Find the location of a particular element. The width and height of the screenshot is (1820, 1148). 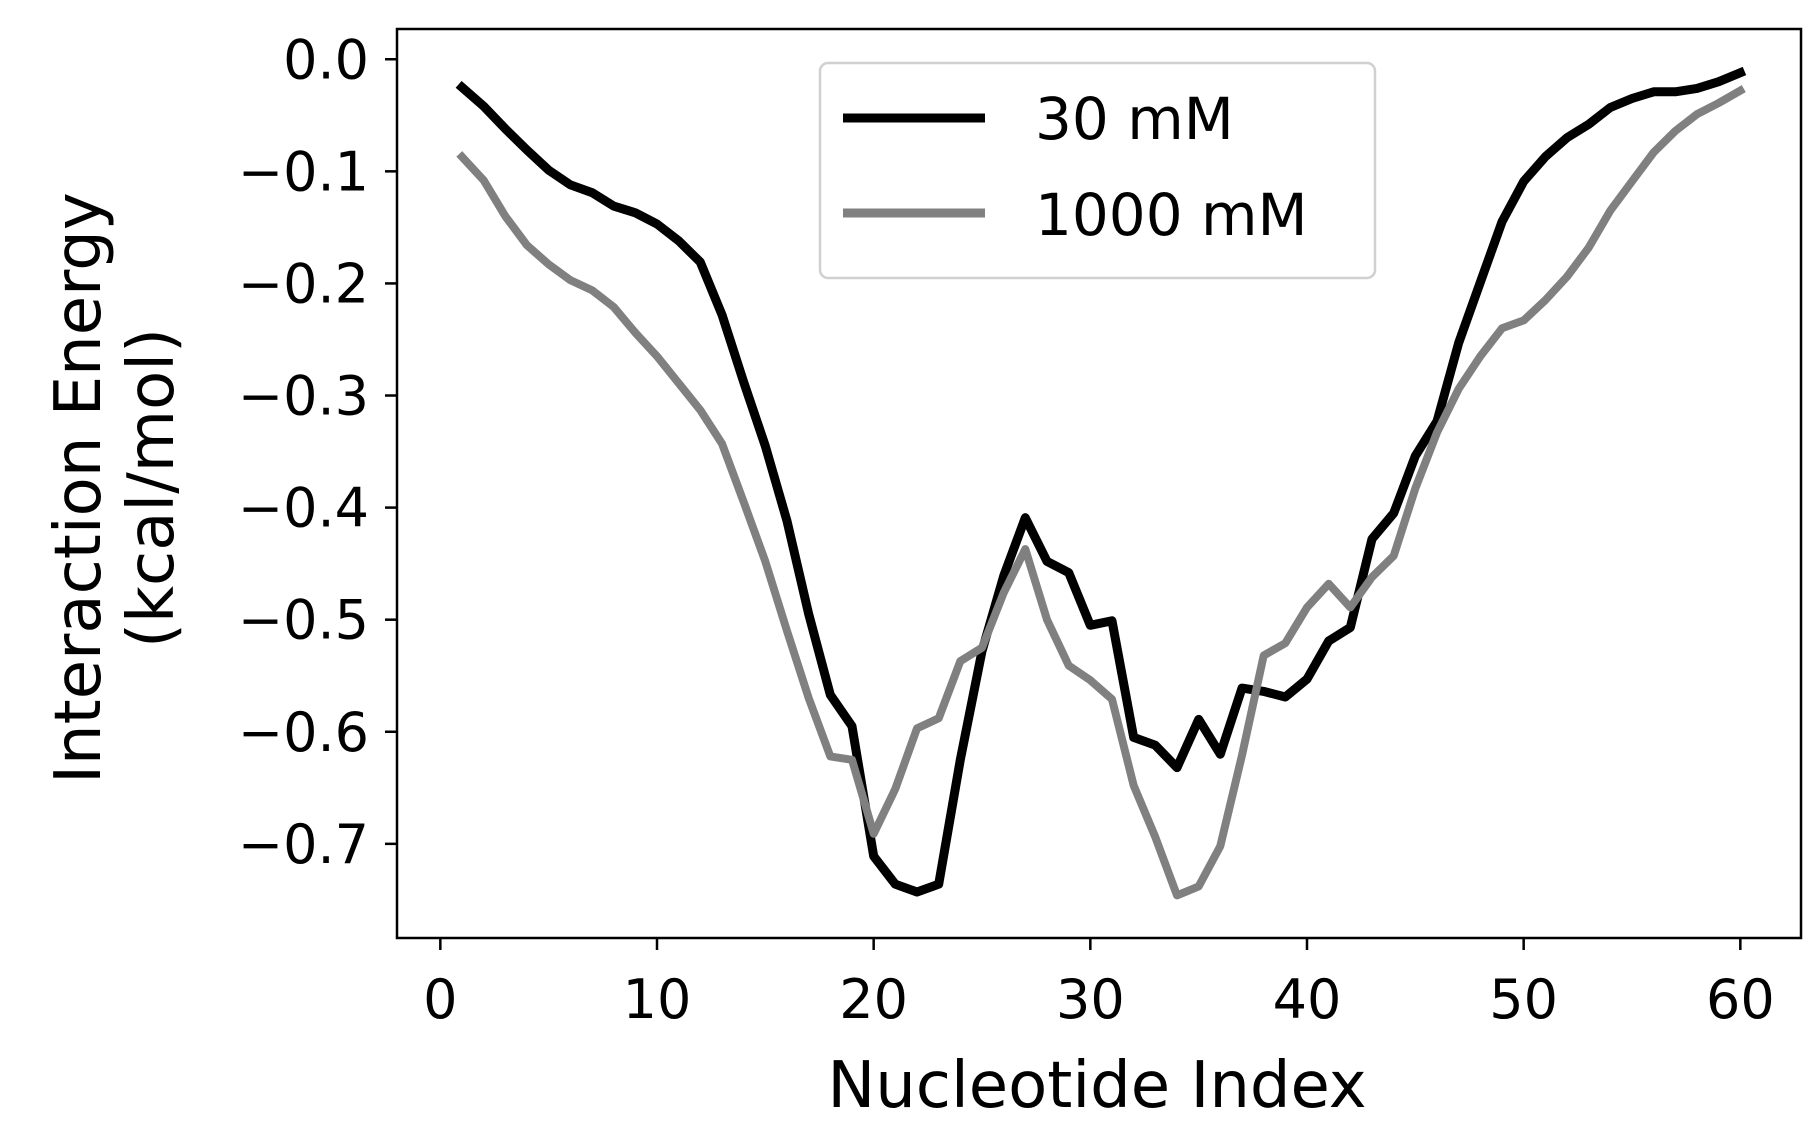

y-tick-label: −0.1 is located at coordinates (303, 171).